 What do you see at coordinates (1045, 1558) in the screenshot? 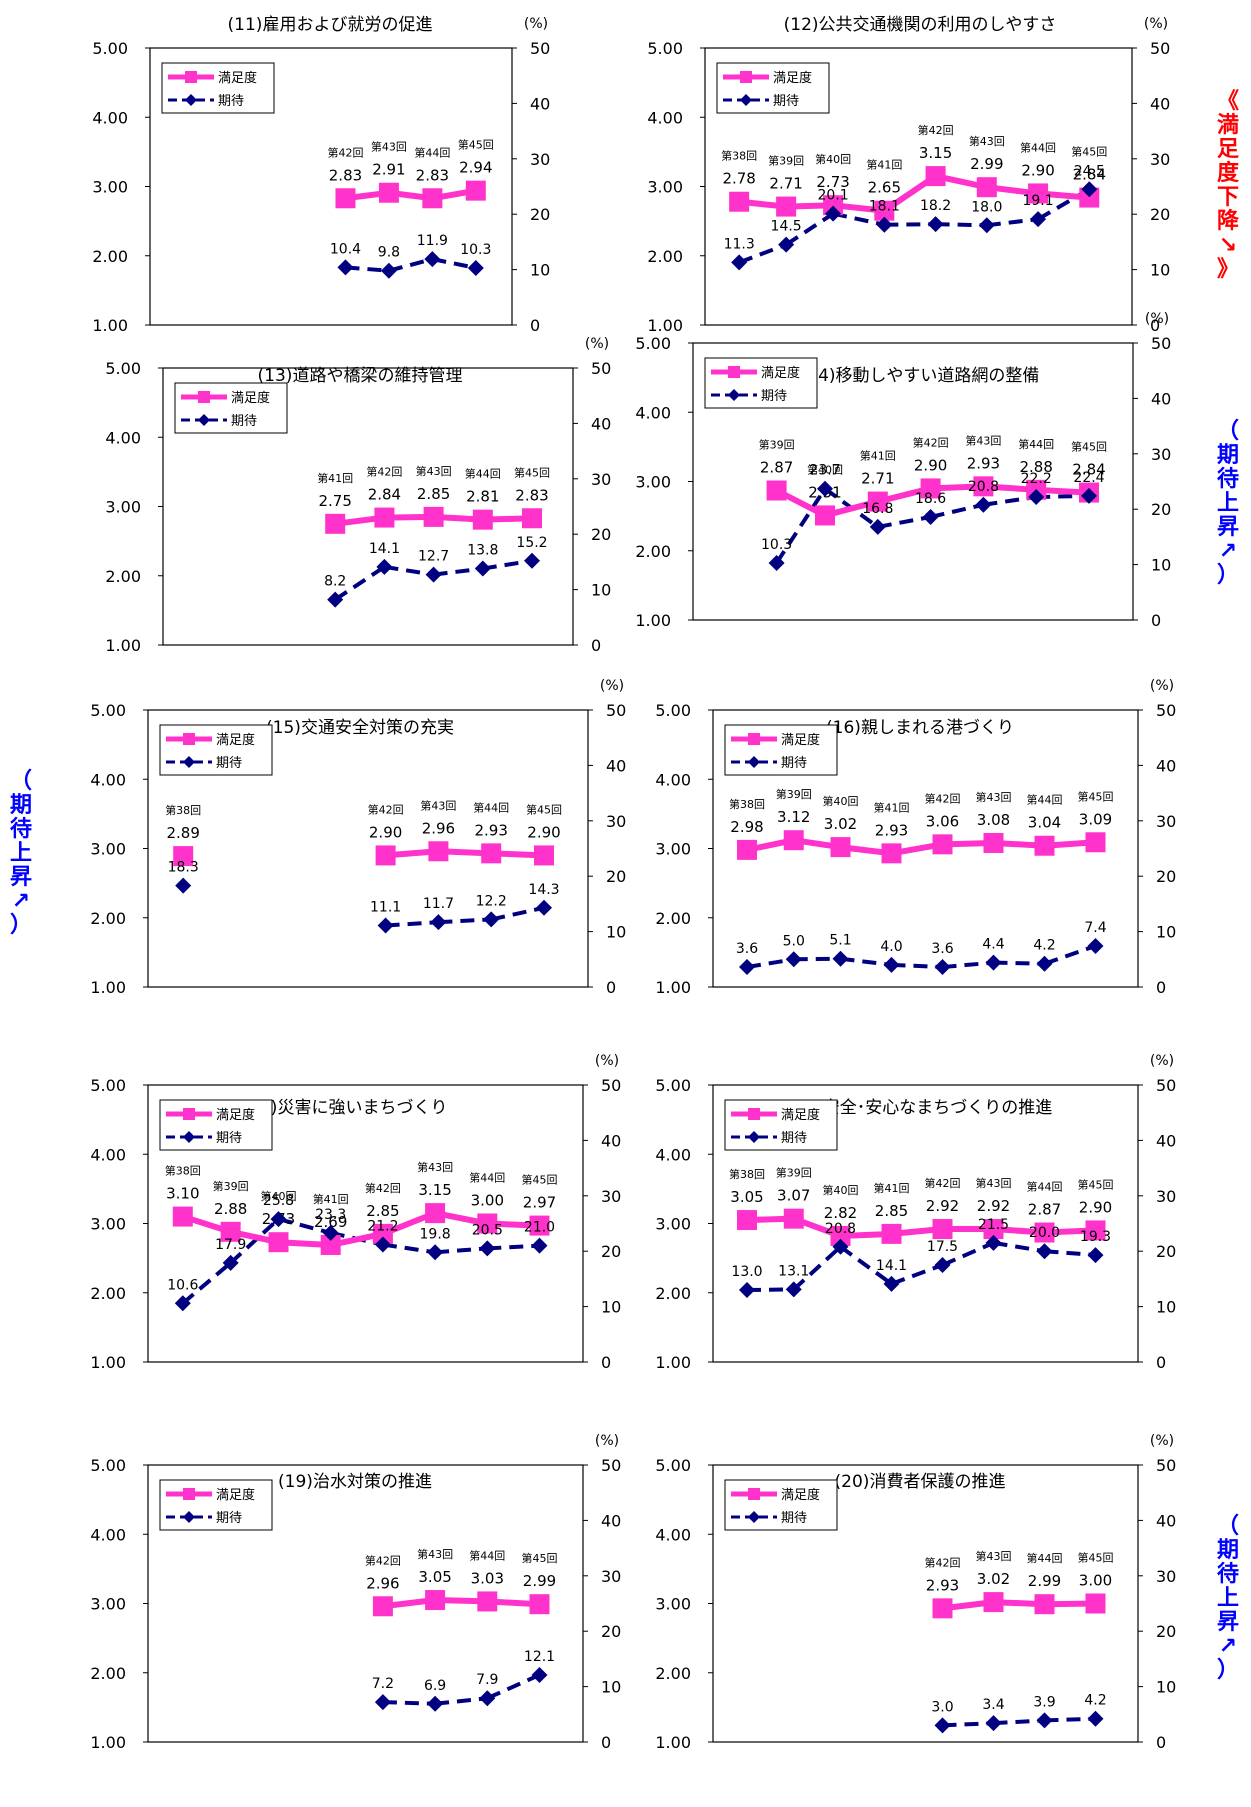
I see `round-label: 第44回` at bounding box center [1045, 1558].